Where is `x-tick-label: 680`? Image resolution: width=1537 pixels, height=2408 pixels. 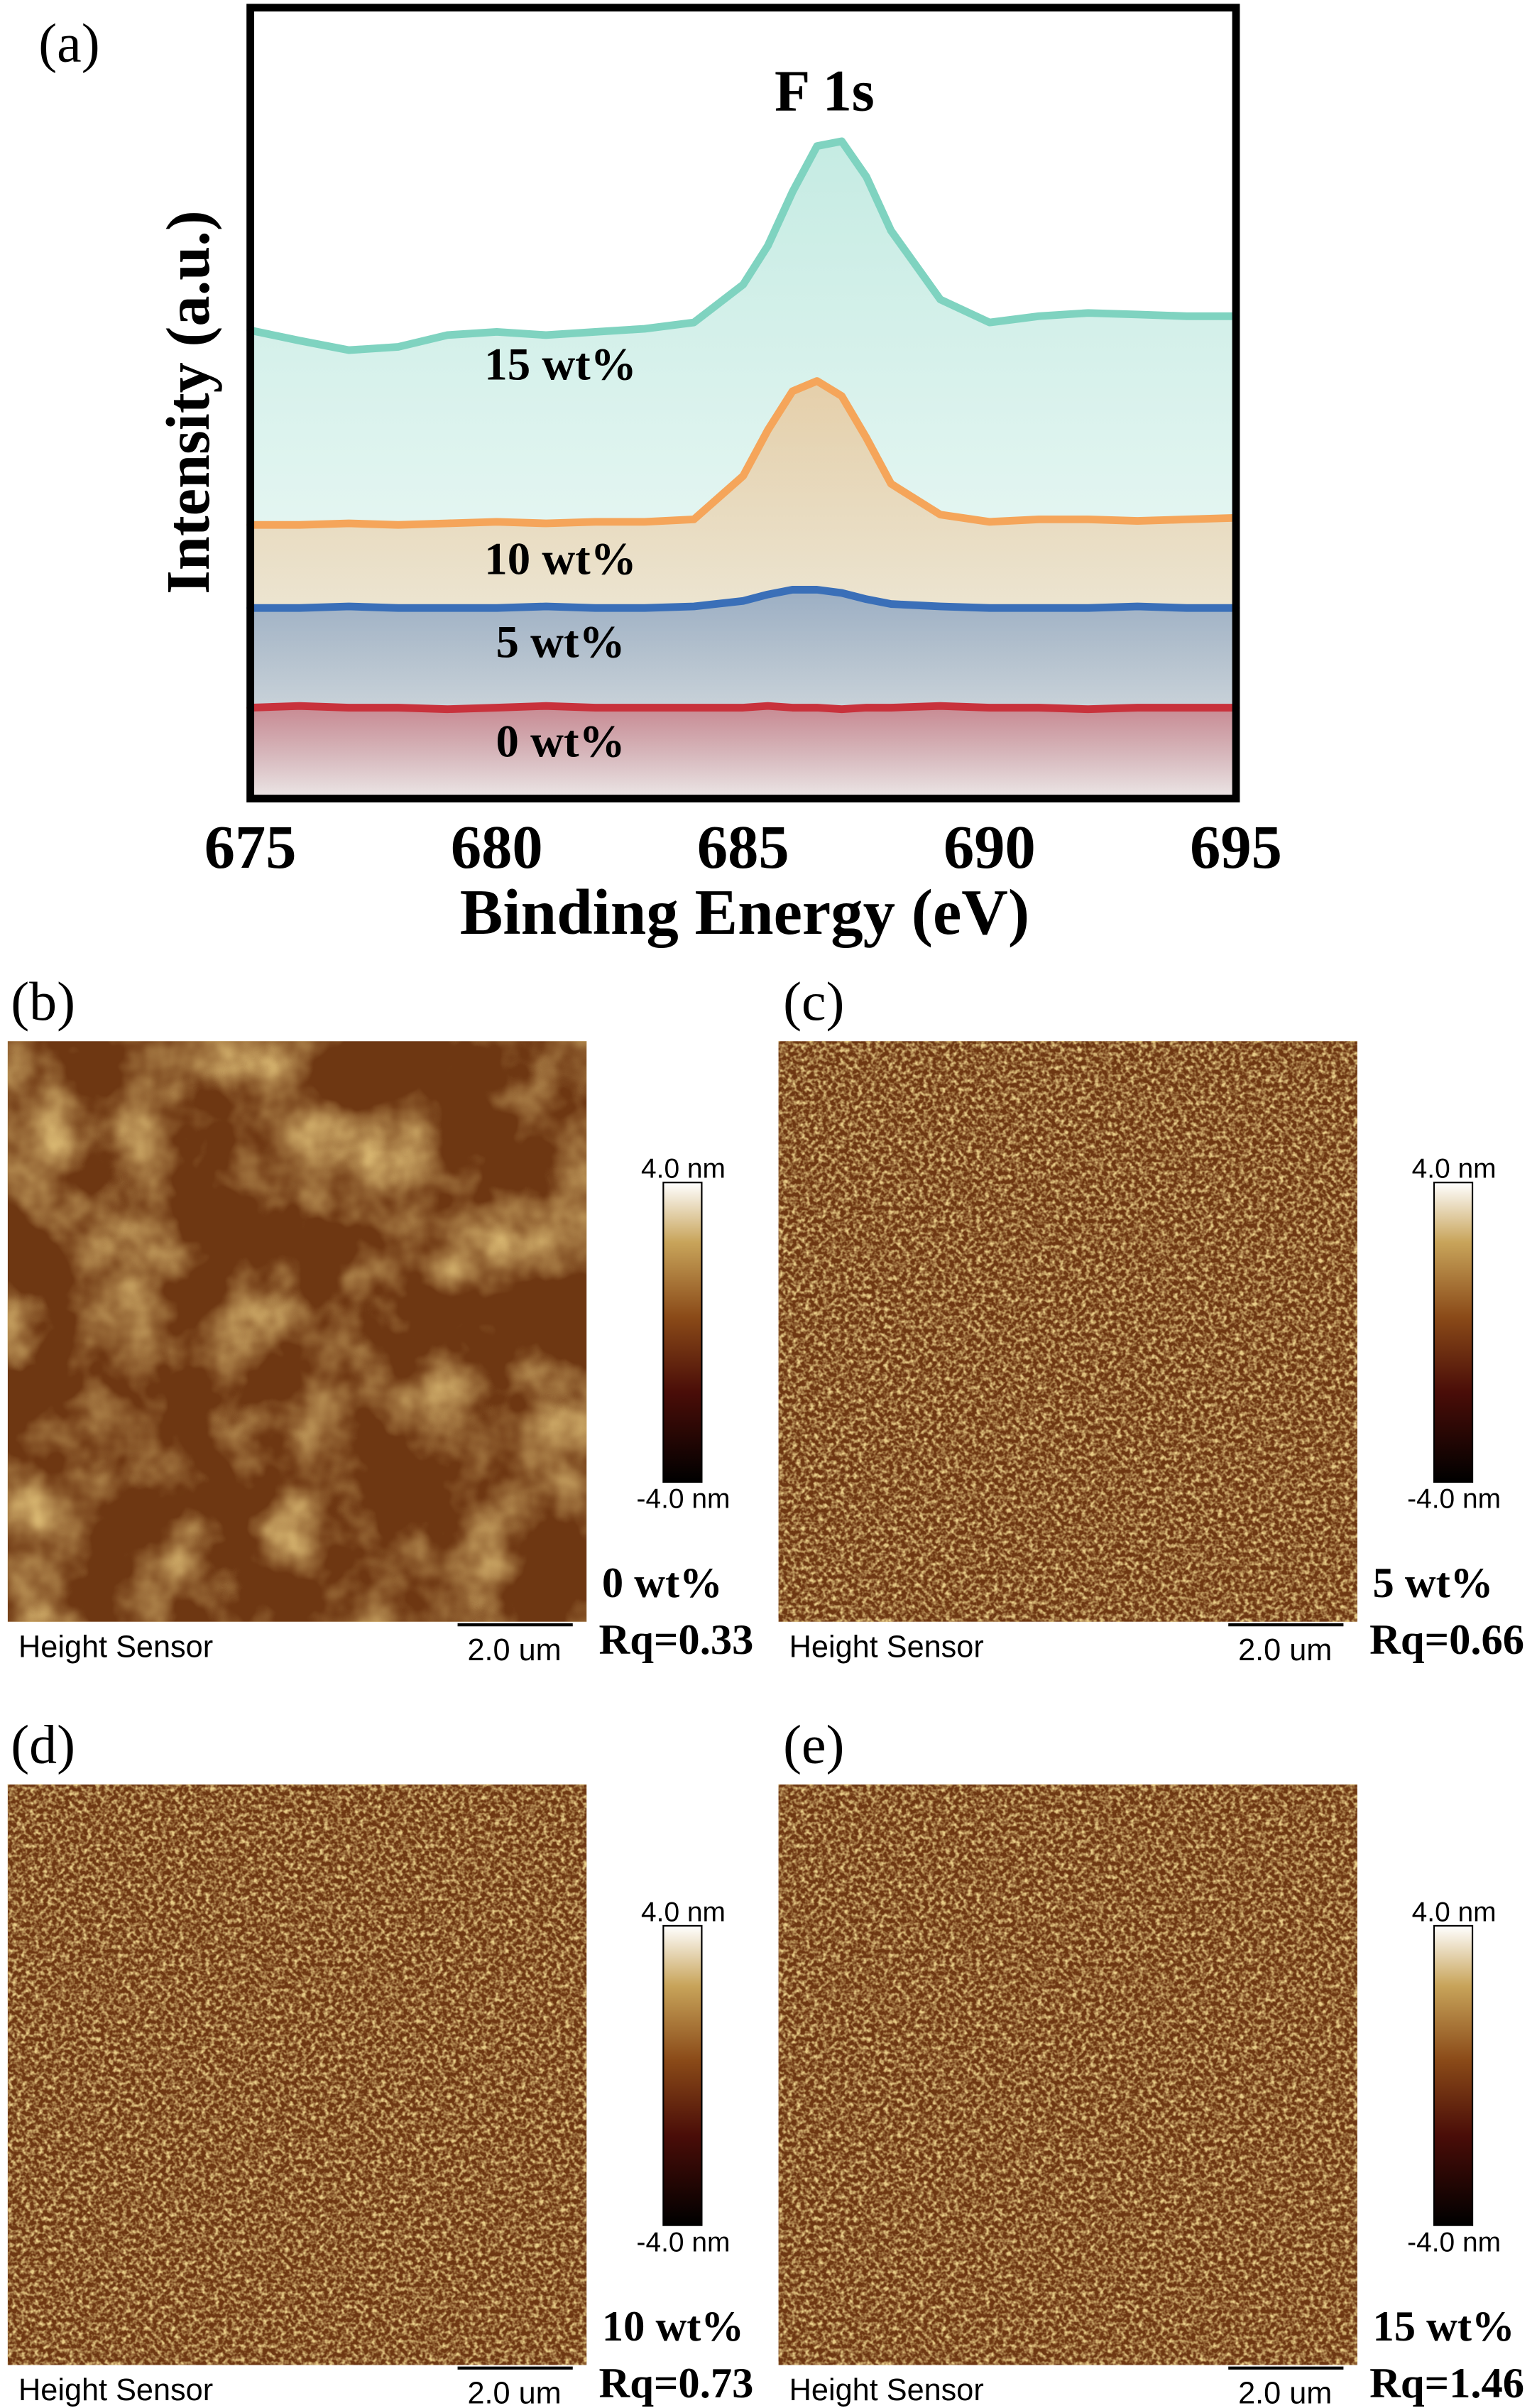 x-tick-label: 680 is located at coordinates (497, 847).